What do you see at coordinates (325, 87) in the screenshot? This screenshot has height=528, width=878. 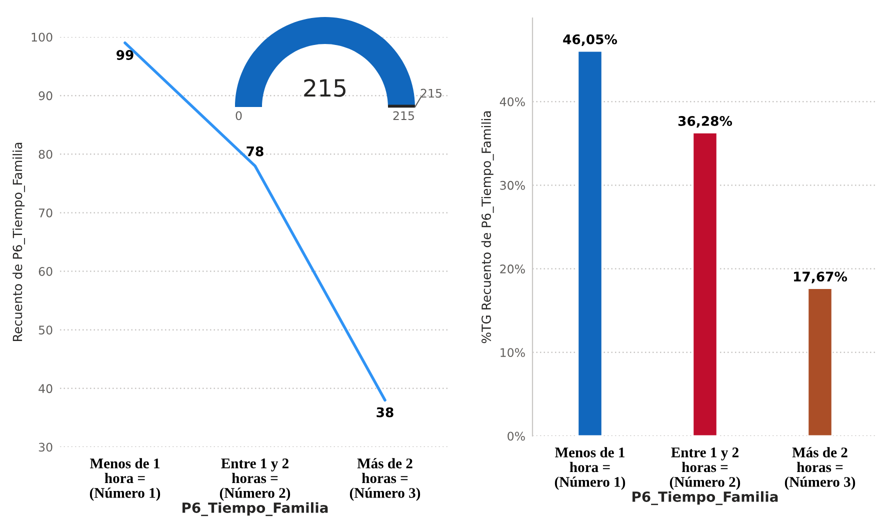 I see `data-label: 215` at bounding box center [325, 87].